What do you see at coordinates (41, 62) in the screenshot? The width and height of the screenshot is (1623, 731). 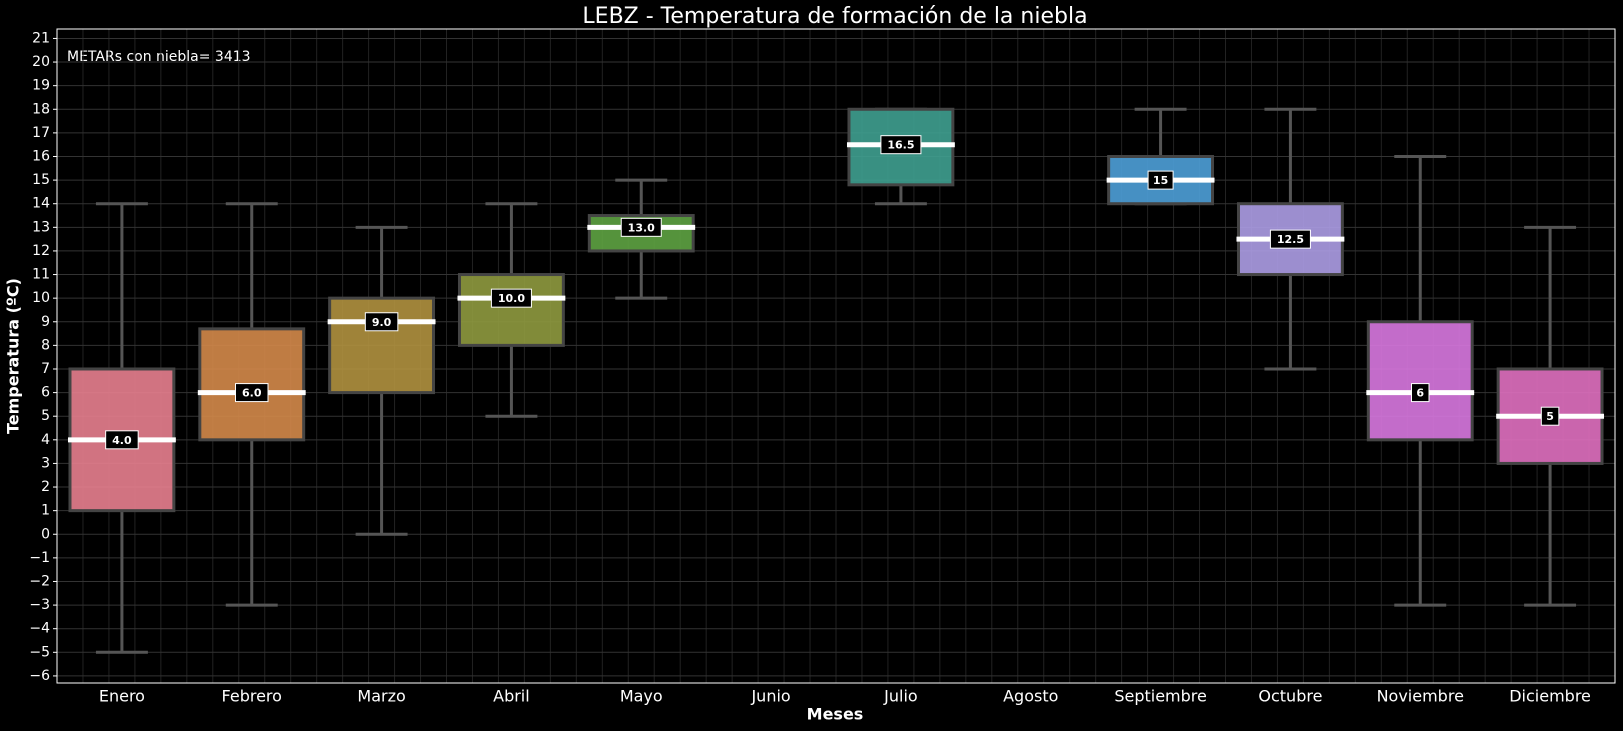 I see `y-tick-label: 20` at bounding box center [41, 62].